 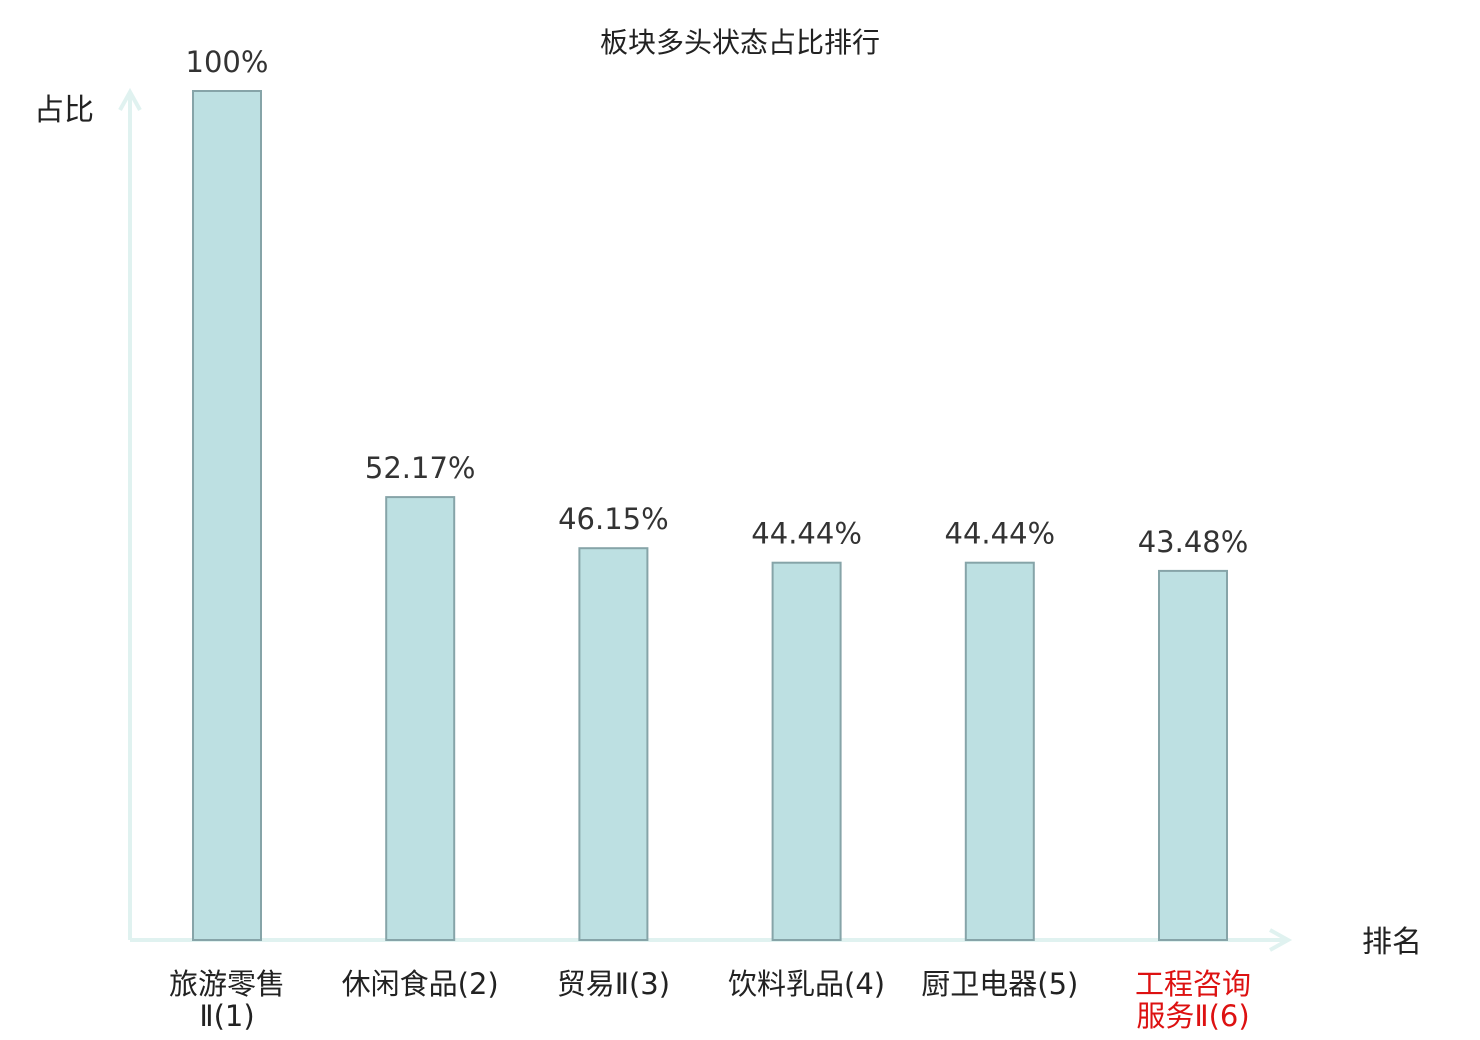 I want to click on y-axis, so click(x=130, y=513).